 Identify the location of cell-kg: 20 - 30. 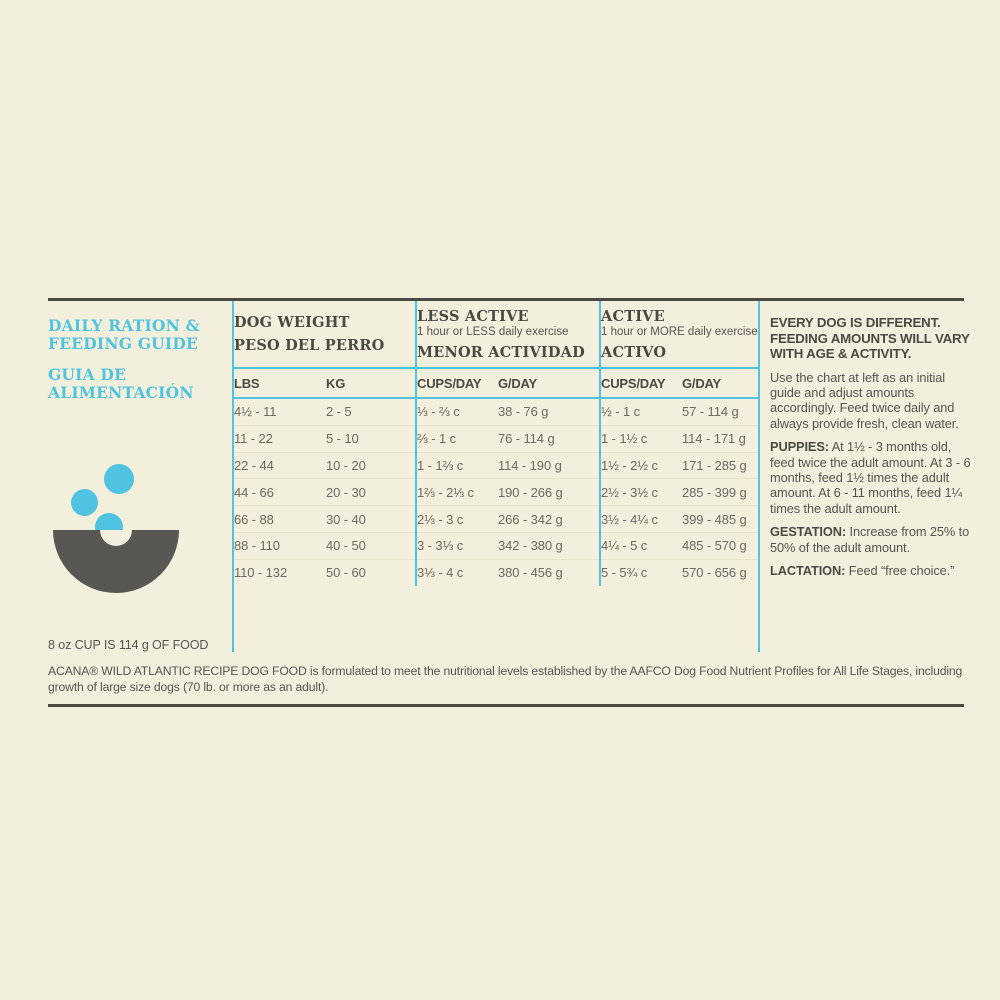
(371, 492).